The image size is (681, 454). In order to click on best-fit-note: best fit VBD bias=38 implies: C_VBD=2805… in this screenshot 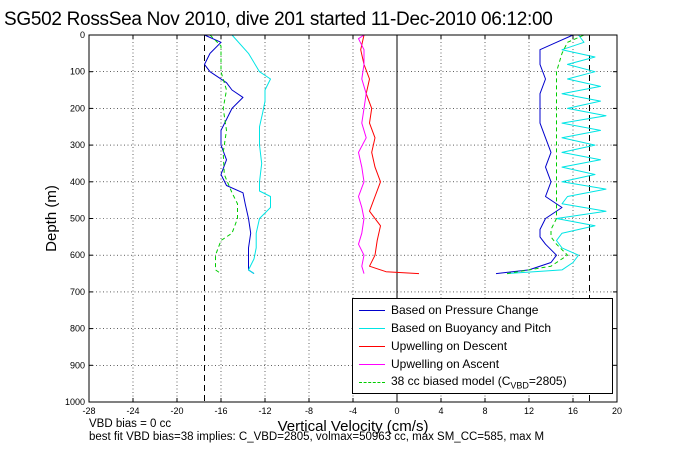, I will do `click(317, 437)`.